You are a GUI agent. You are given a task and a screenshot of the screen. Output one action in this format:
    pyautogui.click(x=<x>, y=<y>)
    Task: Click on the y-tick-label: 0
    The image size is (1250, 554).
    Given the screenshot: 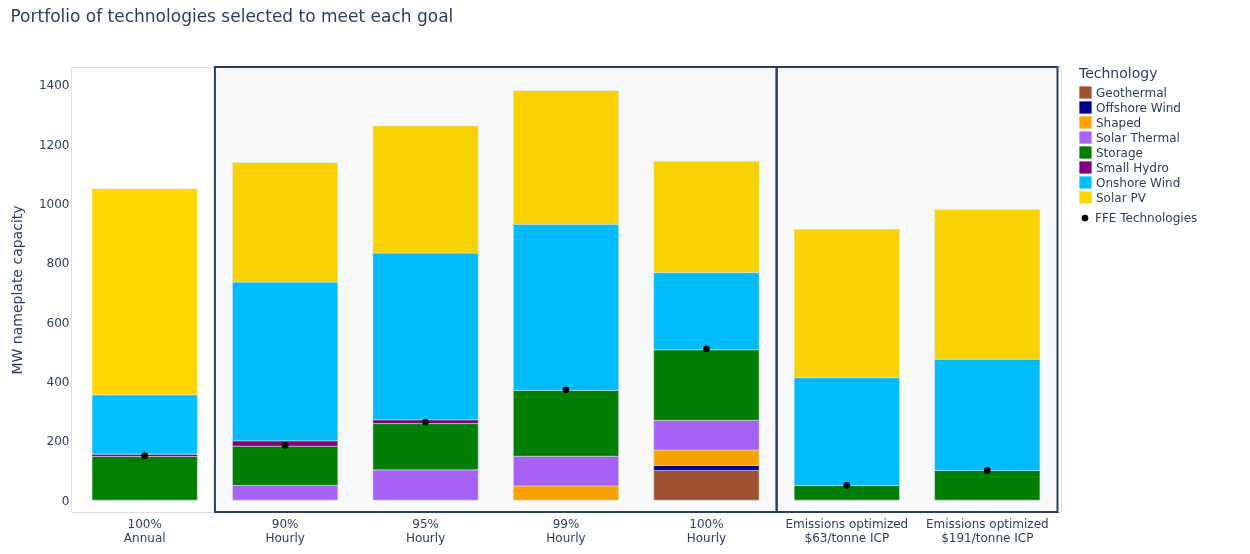 What is the action you would take?
    pyautogui.click(x=65, y=500)
    